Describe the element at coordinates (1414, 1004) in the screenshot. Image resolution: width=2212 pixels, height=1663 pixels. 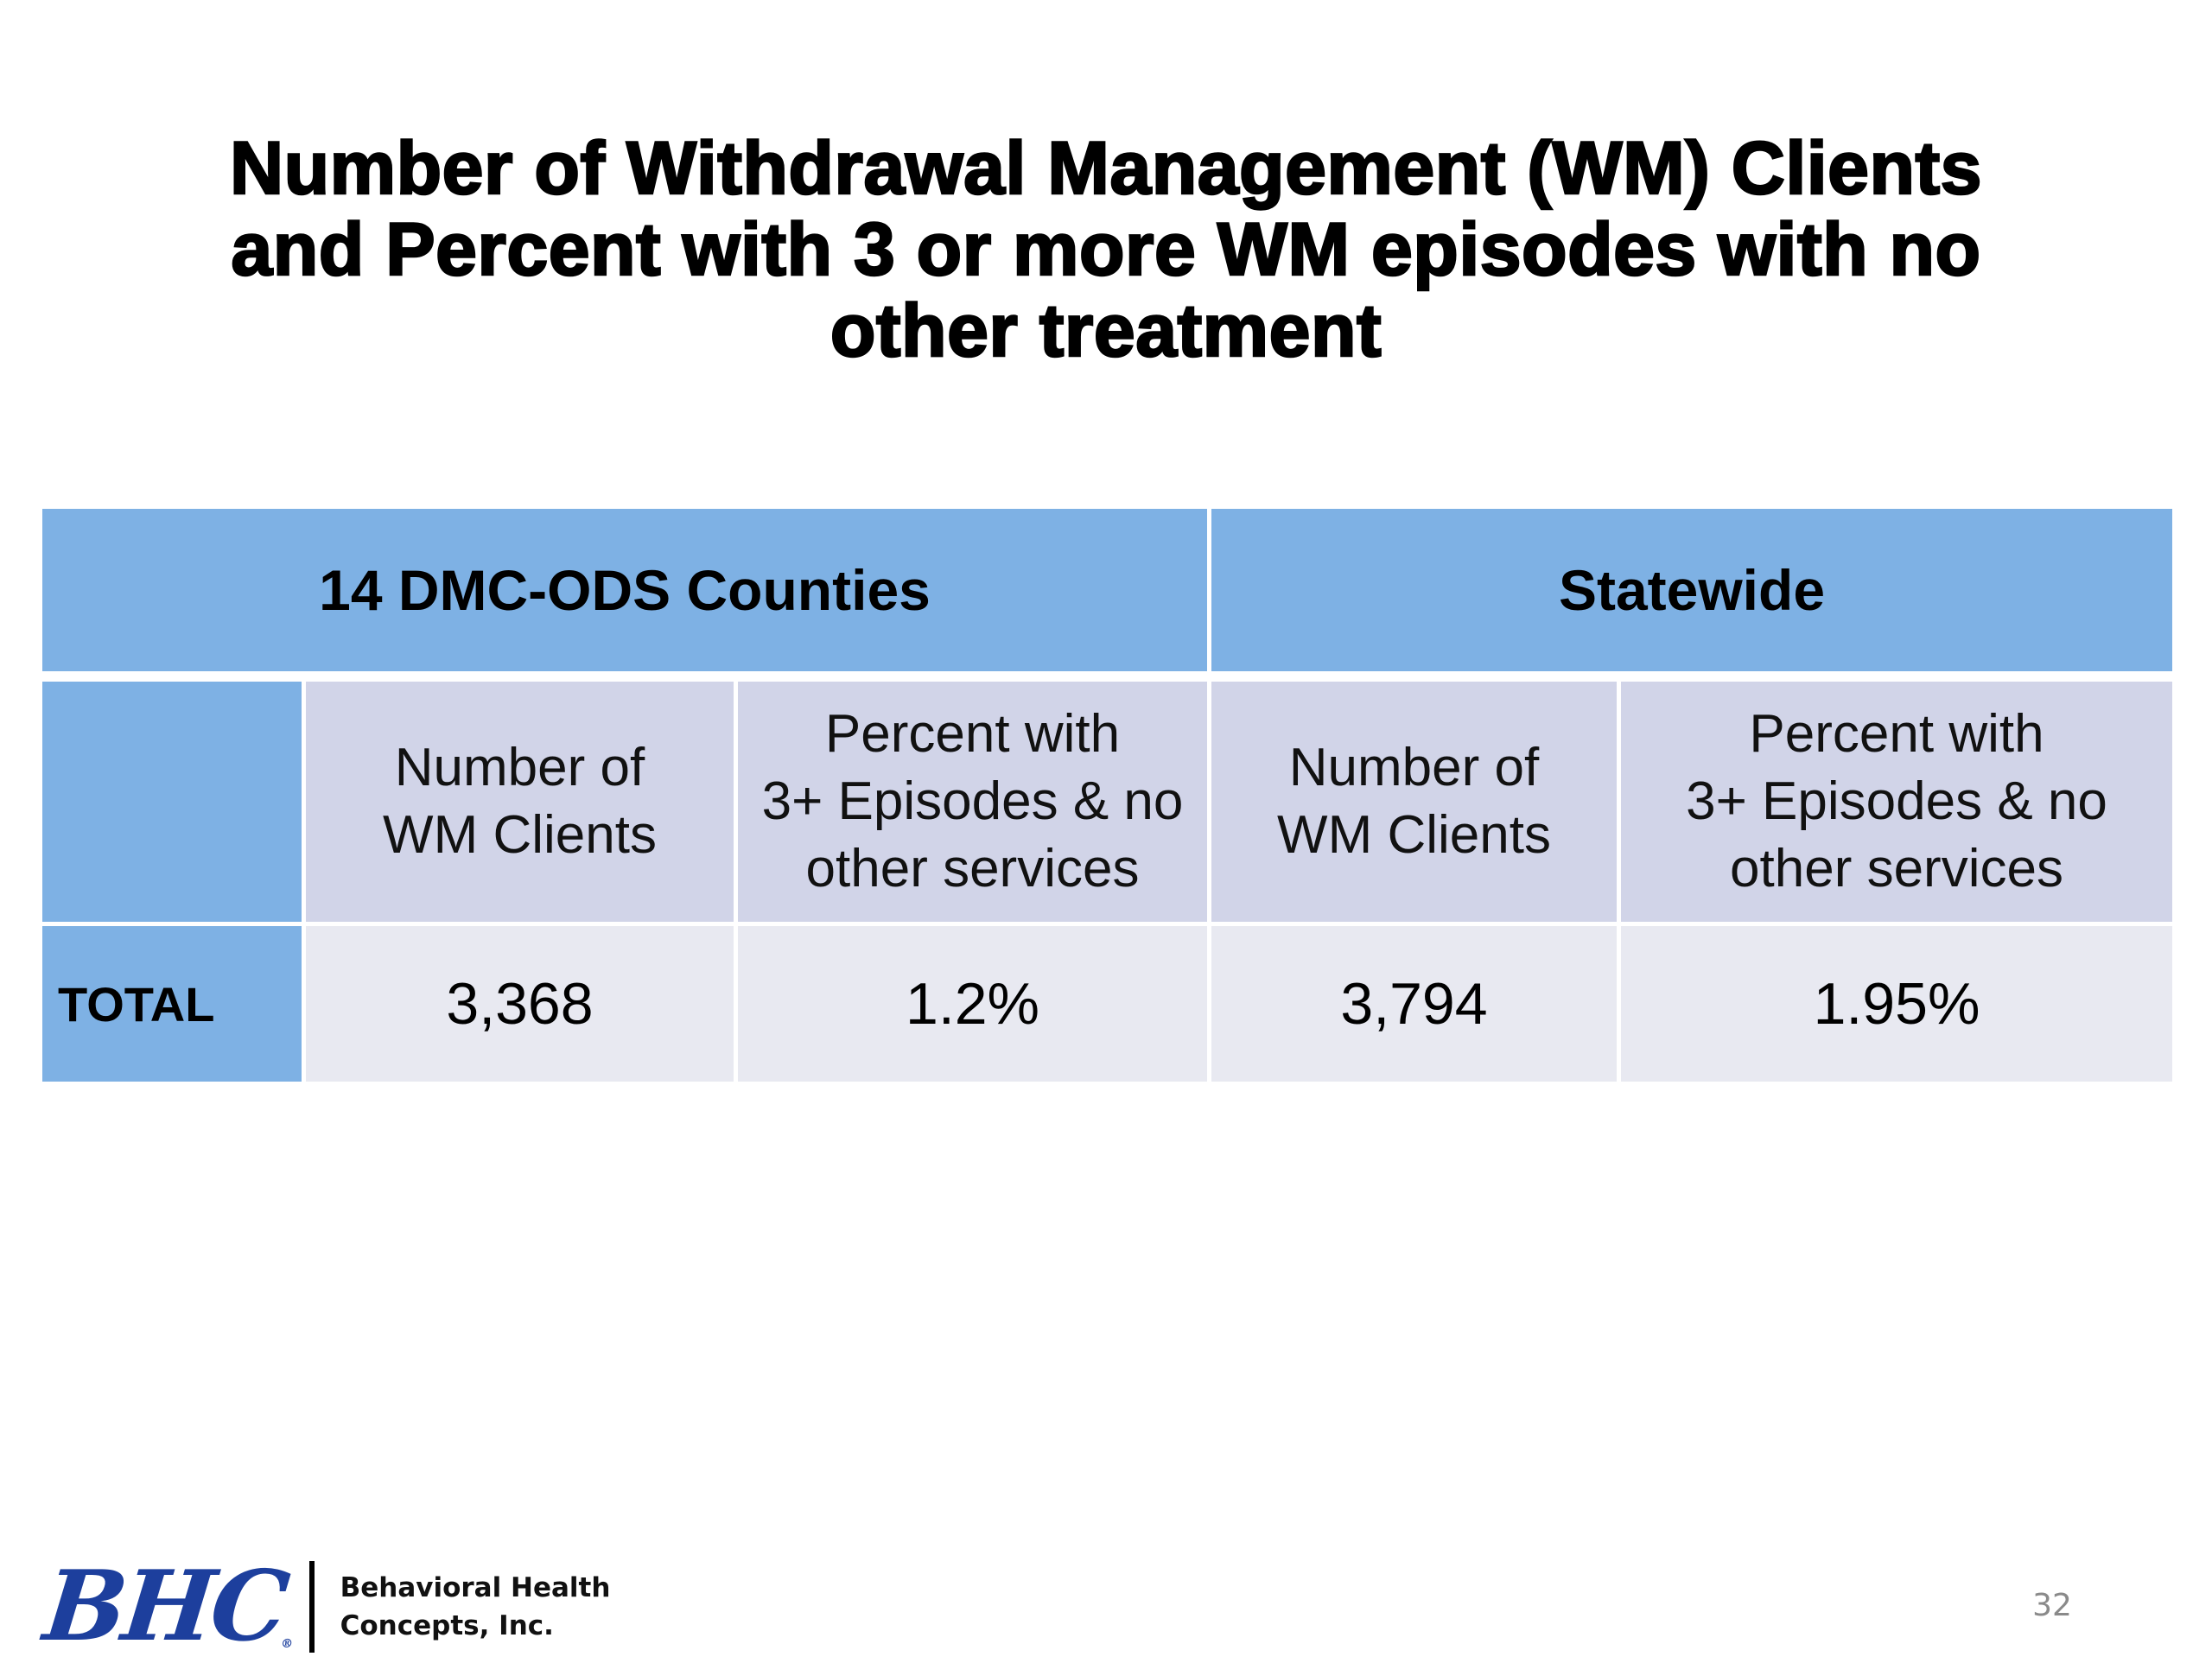
I see `cell-statewide-clients: 3,794` at that location.